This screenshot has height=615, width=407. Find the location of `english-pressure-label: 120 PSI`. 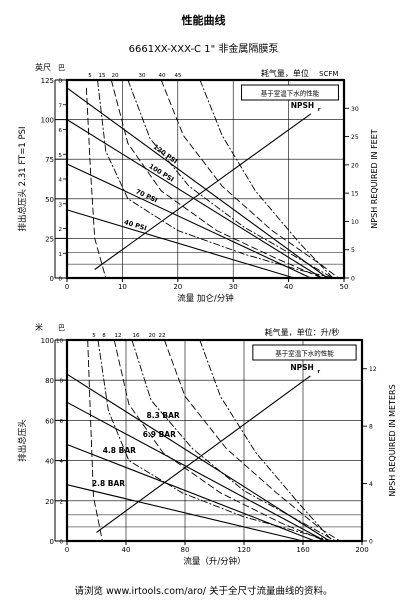

english-pressure-label: 120 PSI is located at coordinates (165, 154).